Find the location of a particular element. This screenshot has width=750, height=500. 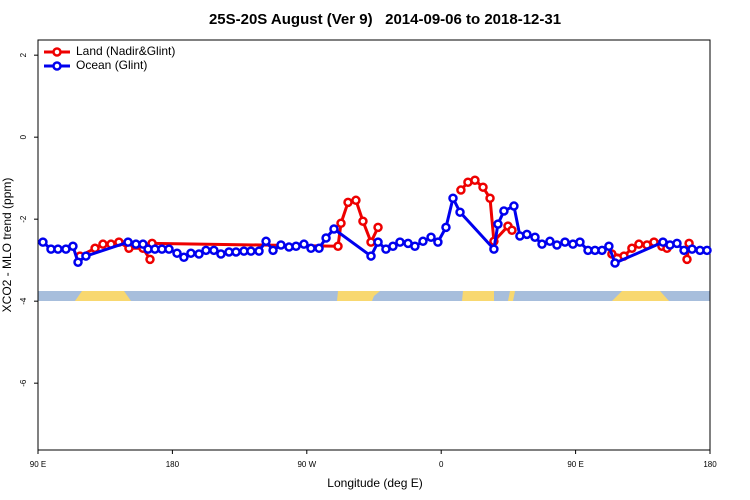

x-tick-label: 90 W is located at coordinates (306, 464).